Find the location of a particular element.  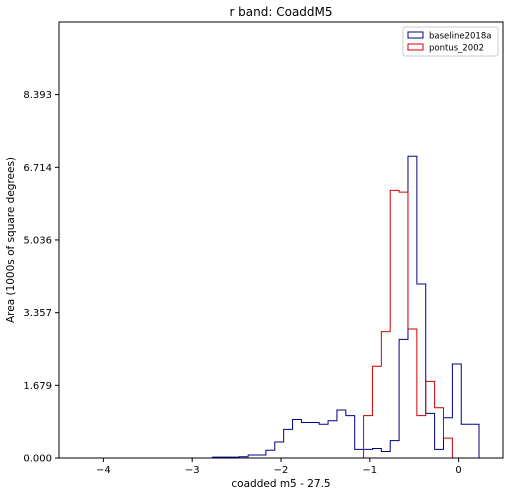

x-tick-label: −4 is located at coordinates (103, 470).